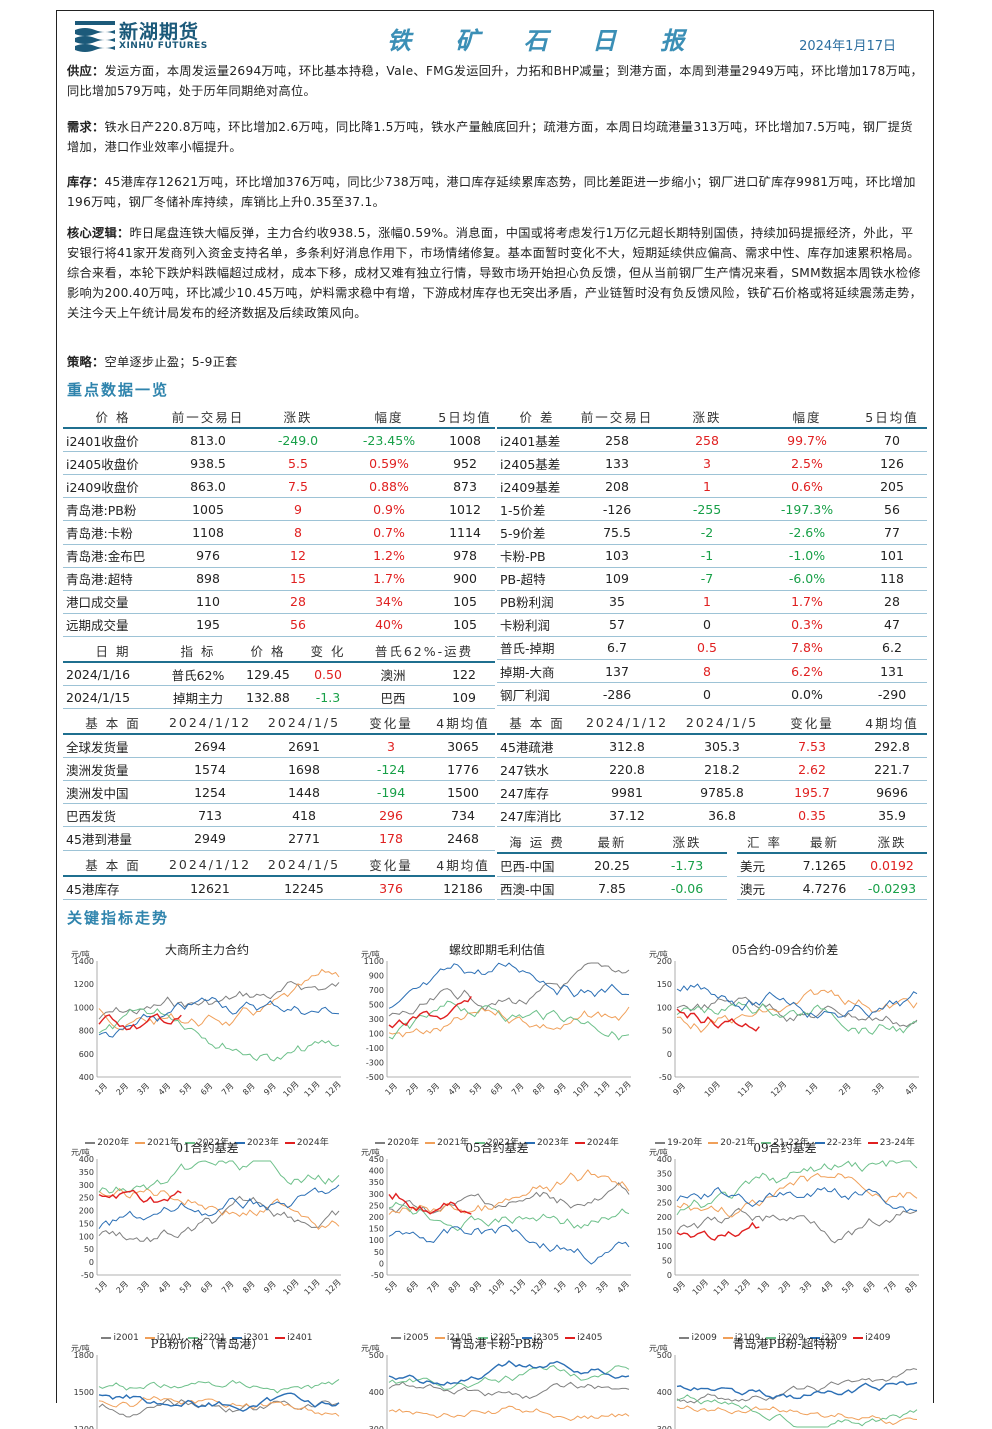 Image resolution: width=992 pixels, height=1429 pixels. What do you see at coordinates (834, 1338) in the screenshot?
I see `legend-label: i2309` at bounding box center [834, 1338].